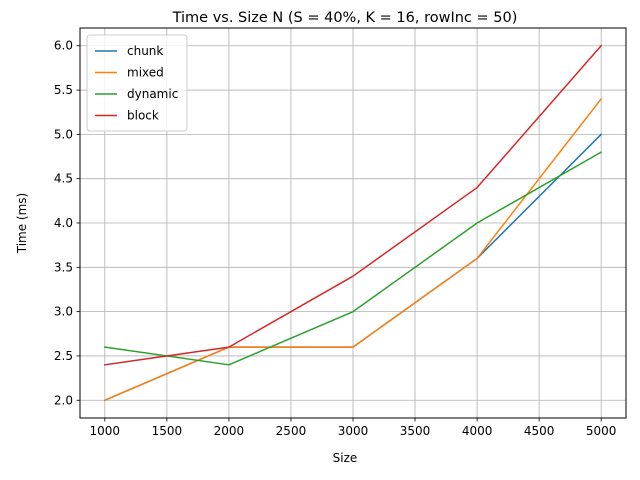  Describe the element at coordinates (63, 46) in the screenshot. I see `y-tick-label: 6.0` at that location.